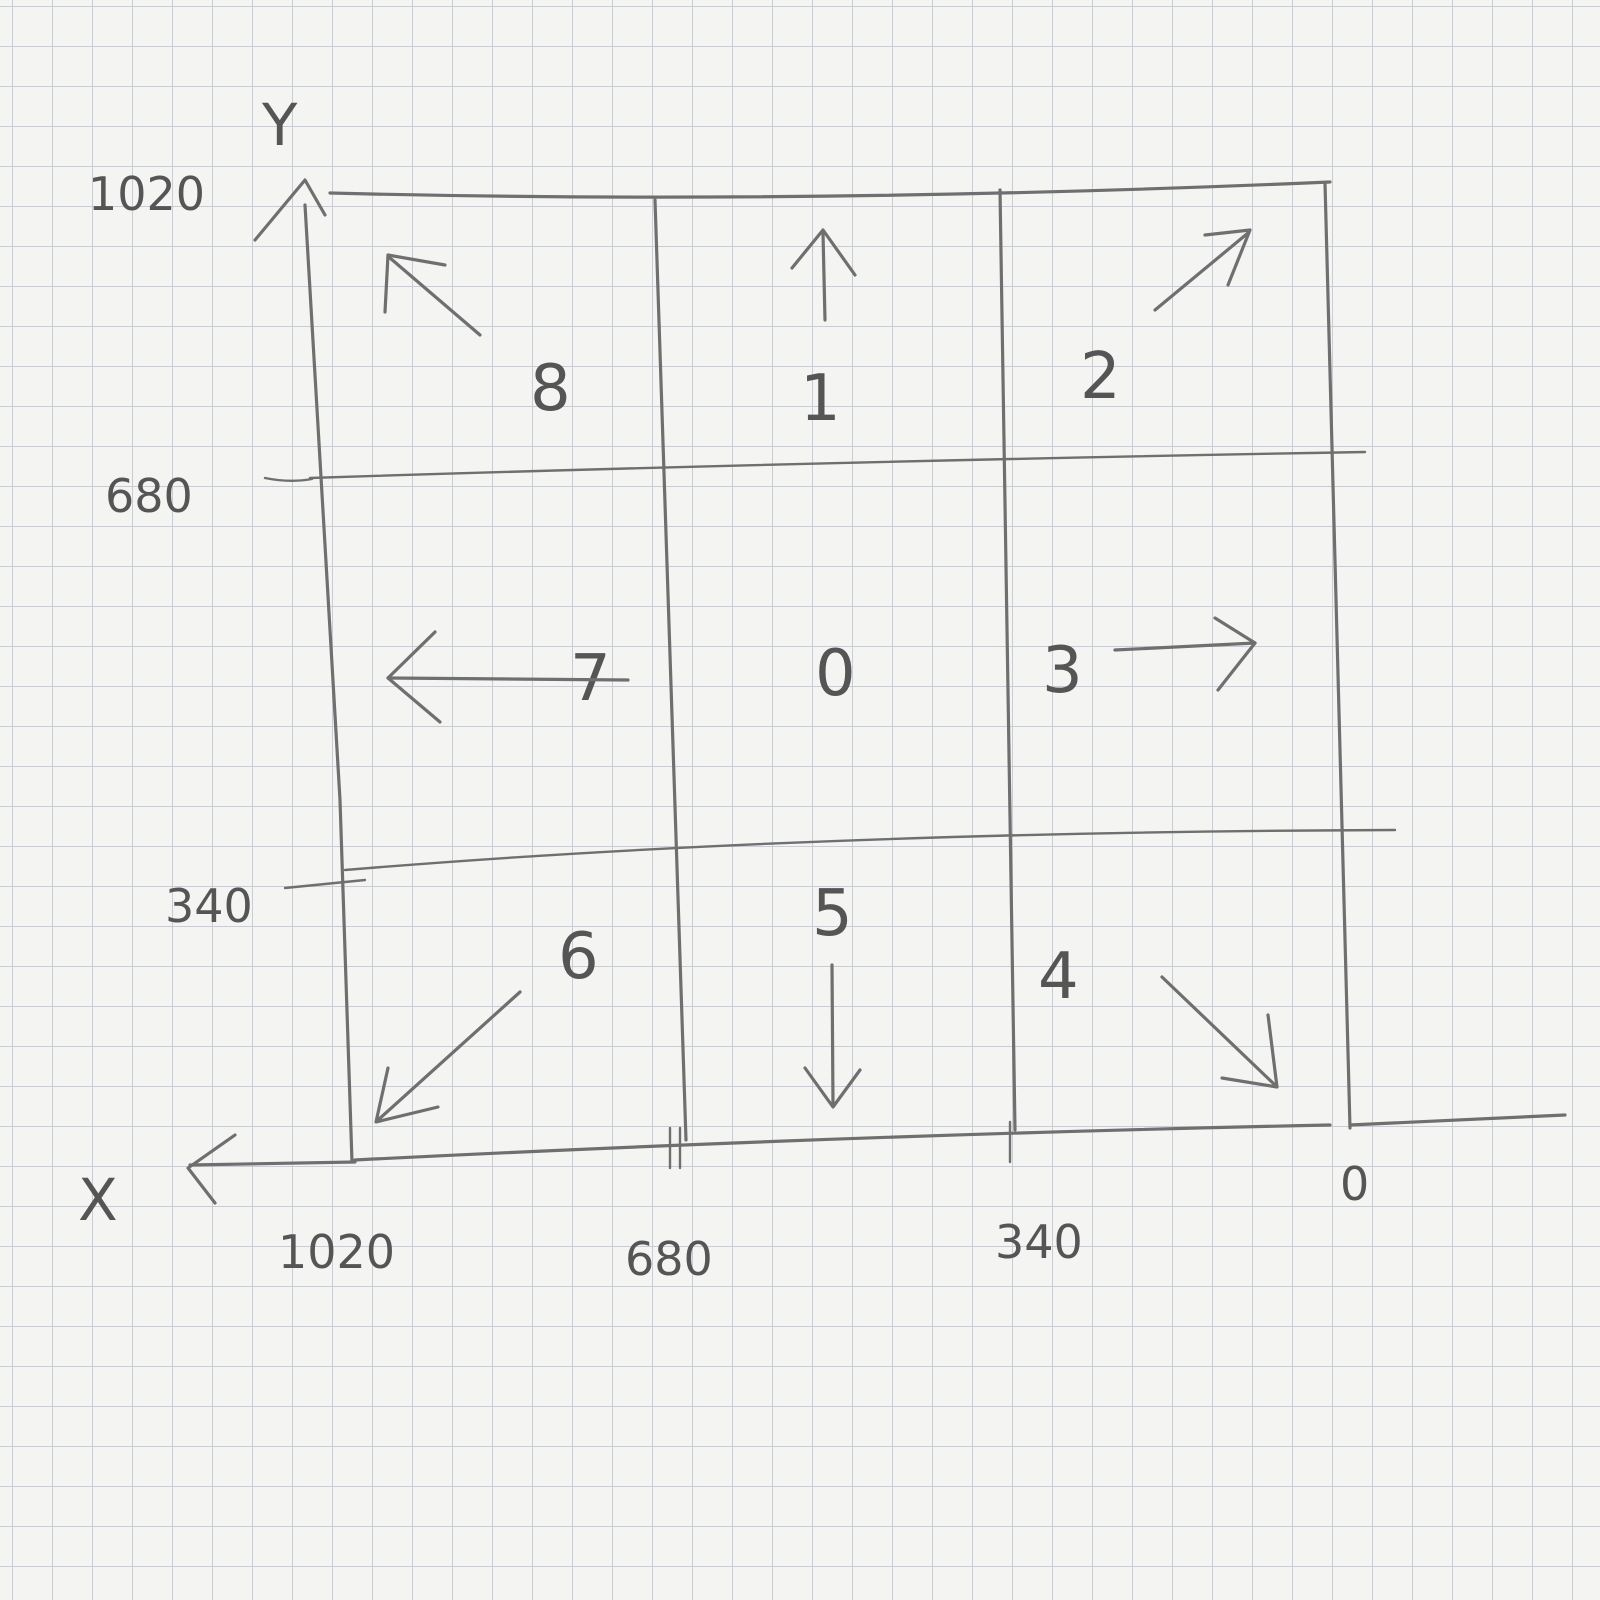 The image size is (1600, 1600). Describe the element at coordinates (835, 674) in the screenshot. I see `cell-label-0: 0` at that location.